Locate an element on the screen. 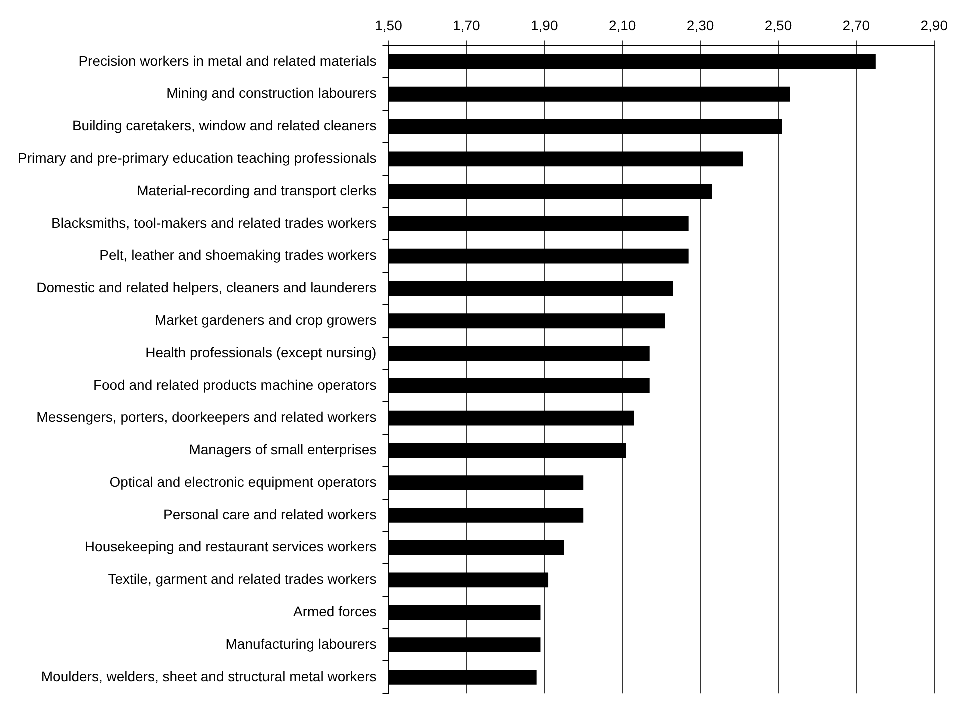 Image resolution: width=962 pixels, height=715 pixels. x-tick-label: 2,70 is located at coordinates (856, 25).